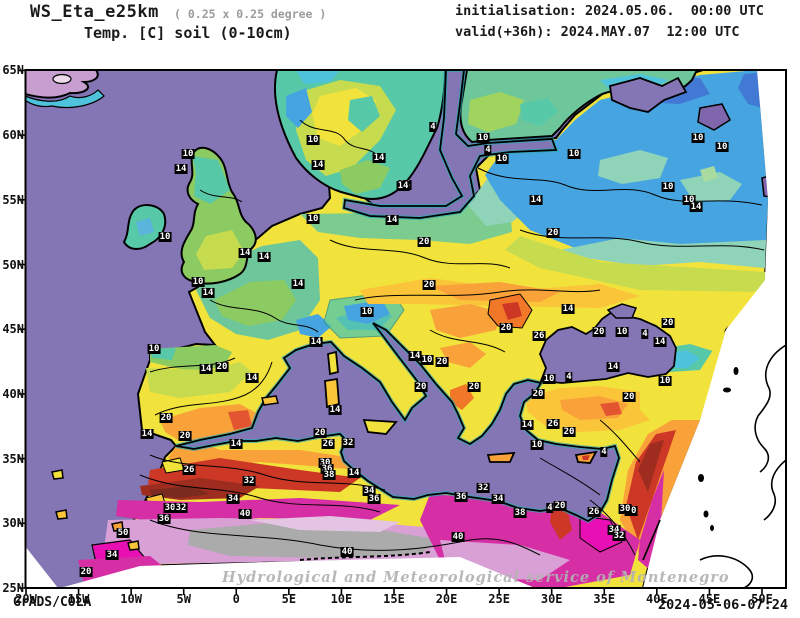 The image size is (800, 618). Describe the element at coordinates (611, 409) in the screenshot. I see `turkey-red` at that location.